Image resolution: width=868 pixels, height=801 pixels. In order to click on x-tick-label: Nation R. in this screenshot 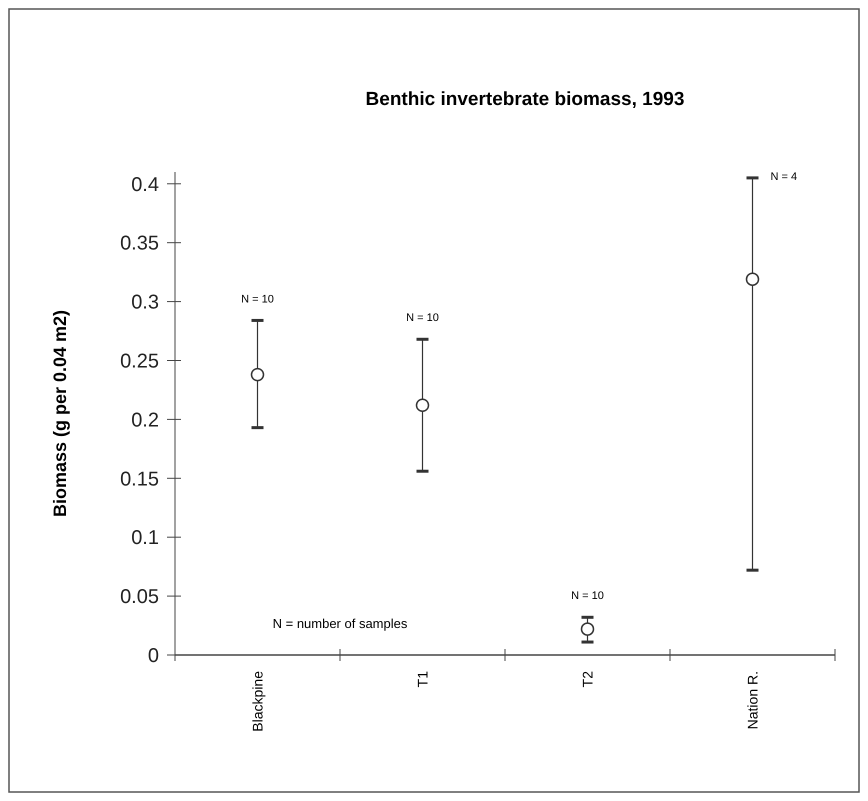, I will do `click(752, 700)`.